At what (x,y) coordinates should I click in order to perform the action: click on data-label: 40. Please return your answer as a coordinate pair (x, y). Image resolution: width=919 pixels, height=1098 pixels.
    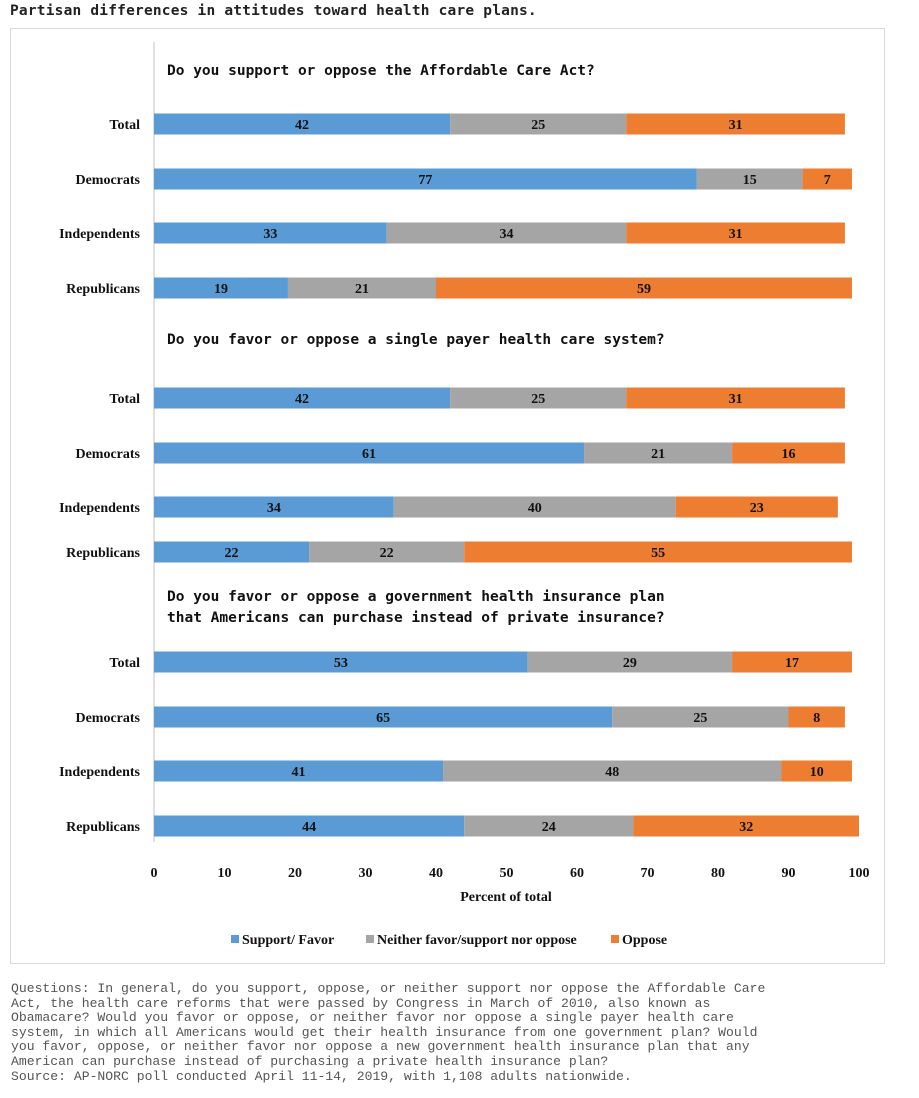
    Looking at the image, I should click on (535, 508).